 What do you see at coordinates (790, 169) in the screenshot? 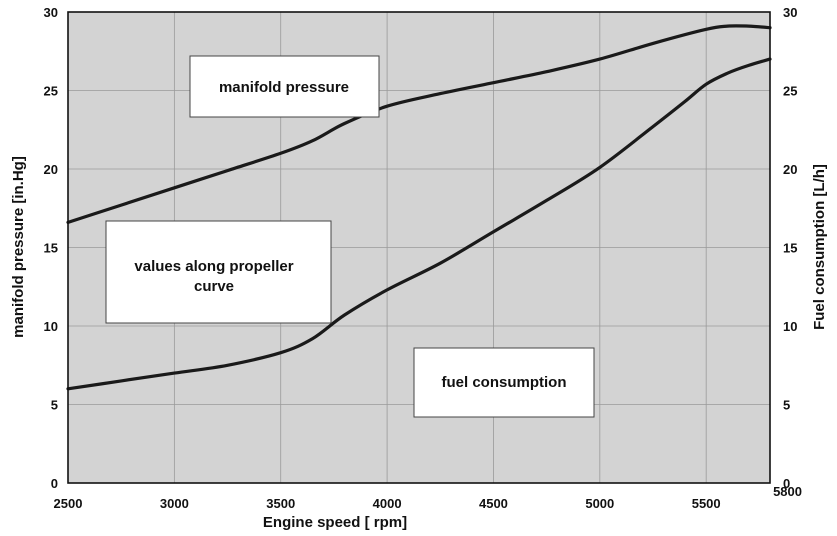
I see `y-right-tick-label: 20` at bounding box center [790, 169].